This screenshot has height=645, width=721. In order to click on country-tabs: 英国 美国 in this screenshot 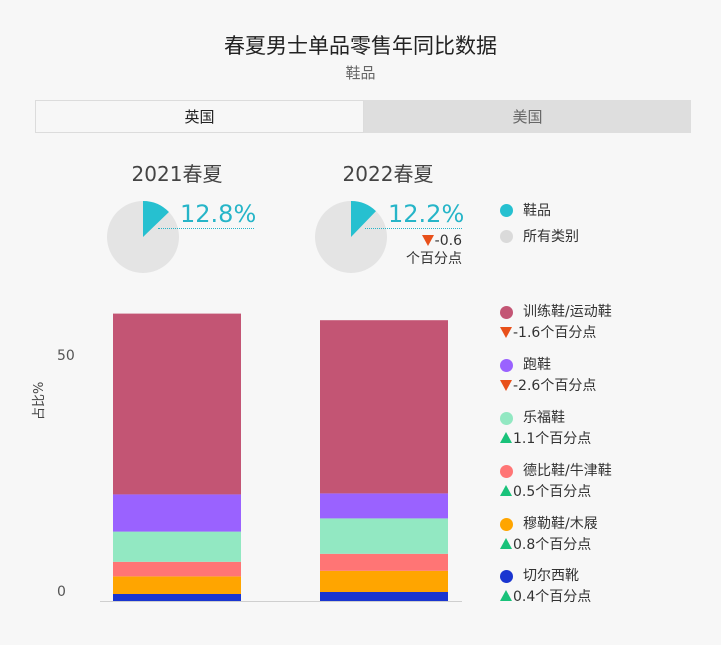, I will do `click(363, 116)`.